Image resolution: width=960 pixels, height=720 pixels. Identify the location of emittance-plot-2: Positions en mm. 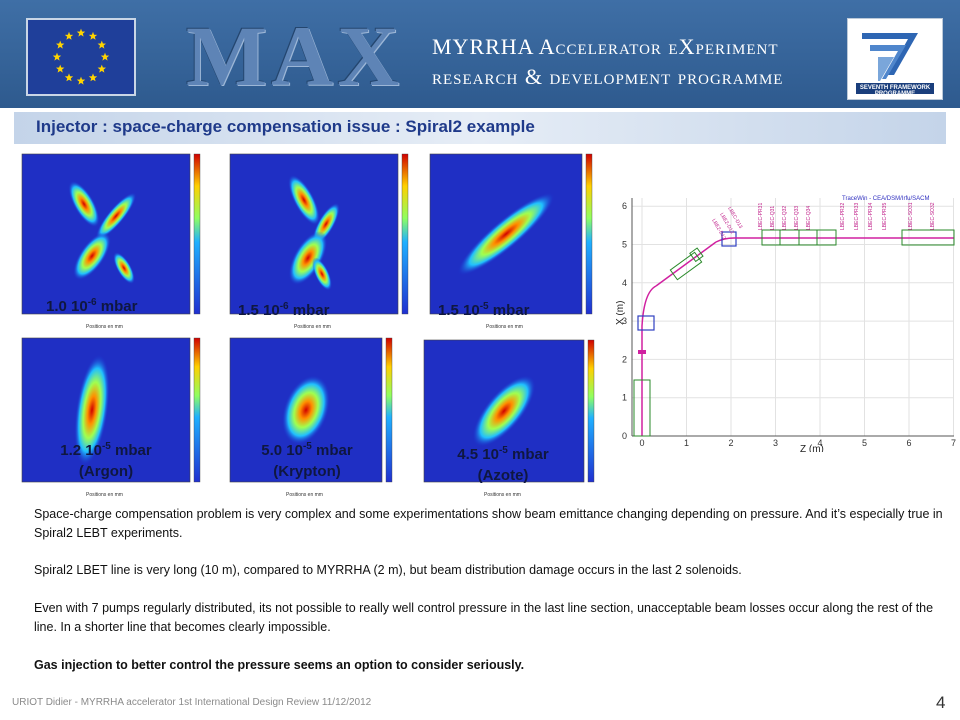
(320, 240).